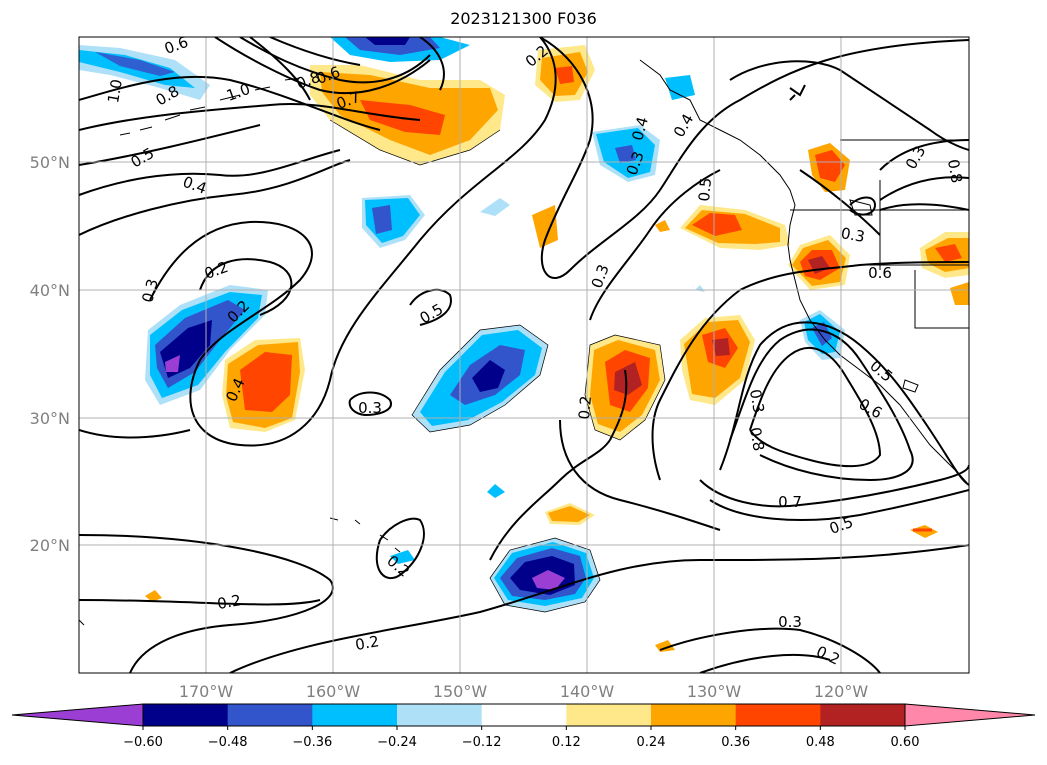  Describe the element at coordinates (50, 354) in the screenshot. I see `latitude-labels: 50°N 40°N 30°N 20°N` at that location.